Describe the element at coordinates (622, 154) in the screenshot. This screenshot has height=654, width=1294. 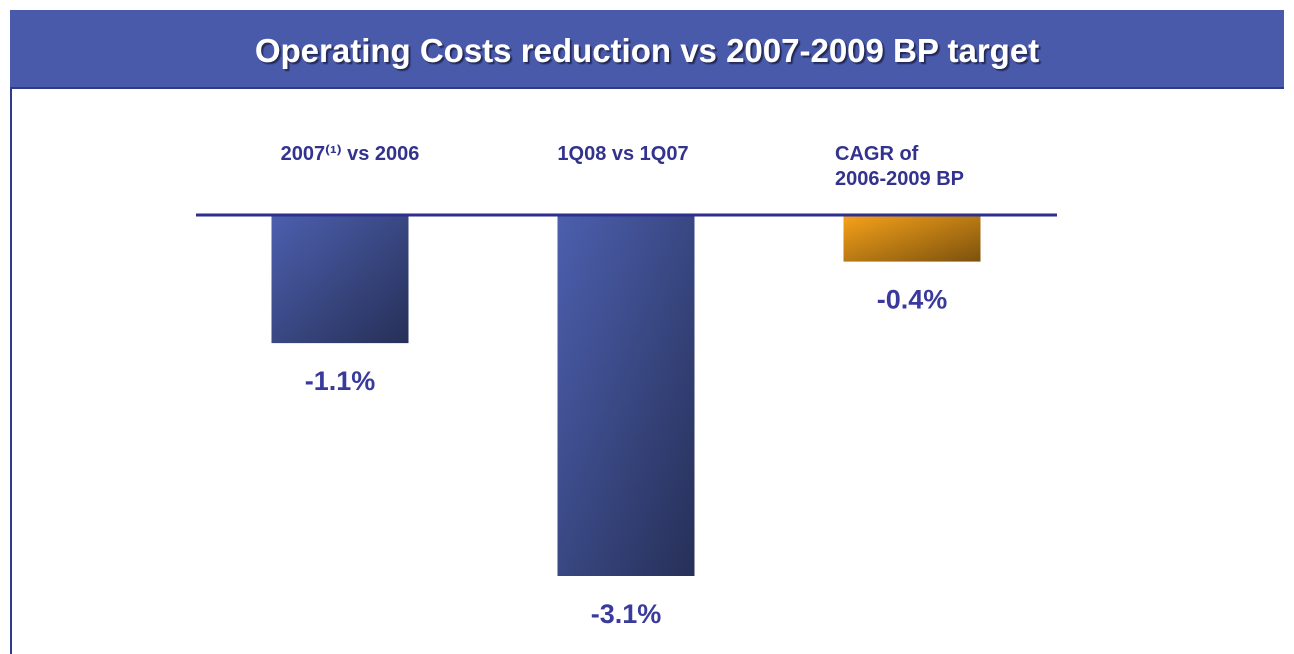
I see `category-label: 1Q08 vs 1Q07` at that location.